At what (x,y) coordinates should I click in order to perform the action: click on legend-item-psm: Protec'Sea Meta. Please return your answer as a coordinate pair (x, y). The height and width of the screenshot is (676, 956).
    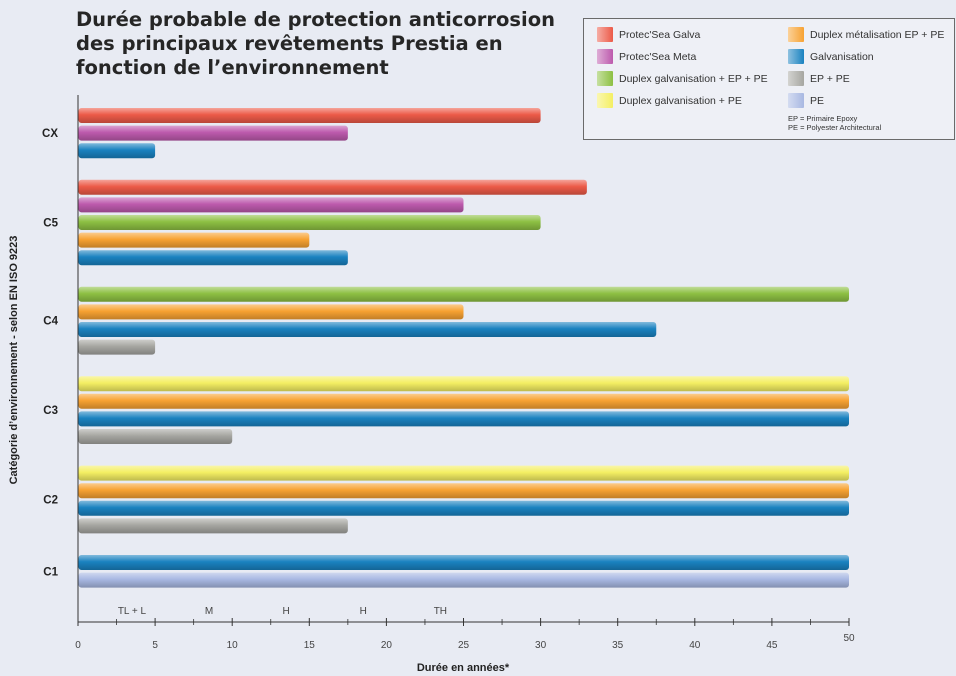
    Looking at the image, I should click on (646, 56).